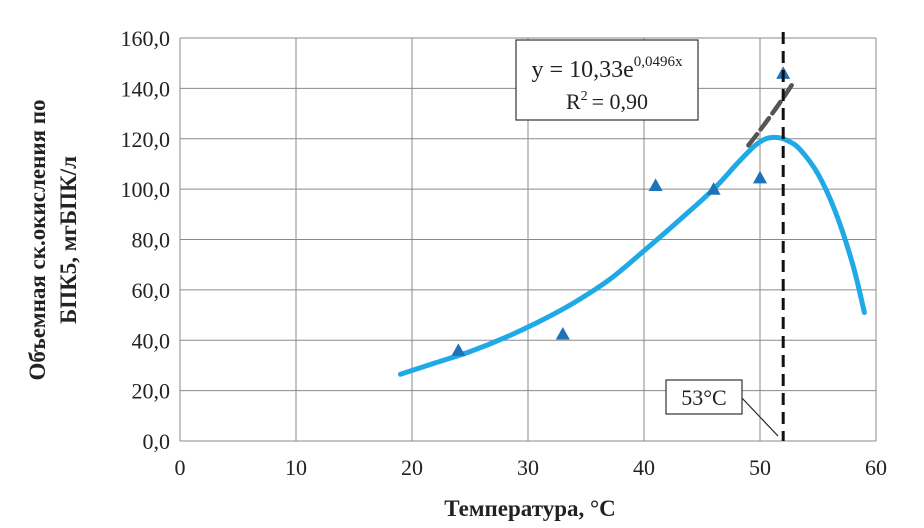  What do you see at coordinates (760, 467) in the screenshot?
I see `x-tick-label: 50` at bounding box center [760, 467].